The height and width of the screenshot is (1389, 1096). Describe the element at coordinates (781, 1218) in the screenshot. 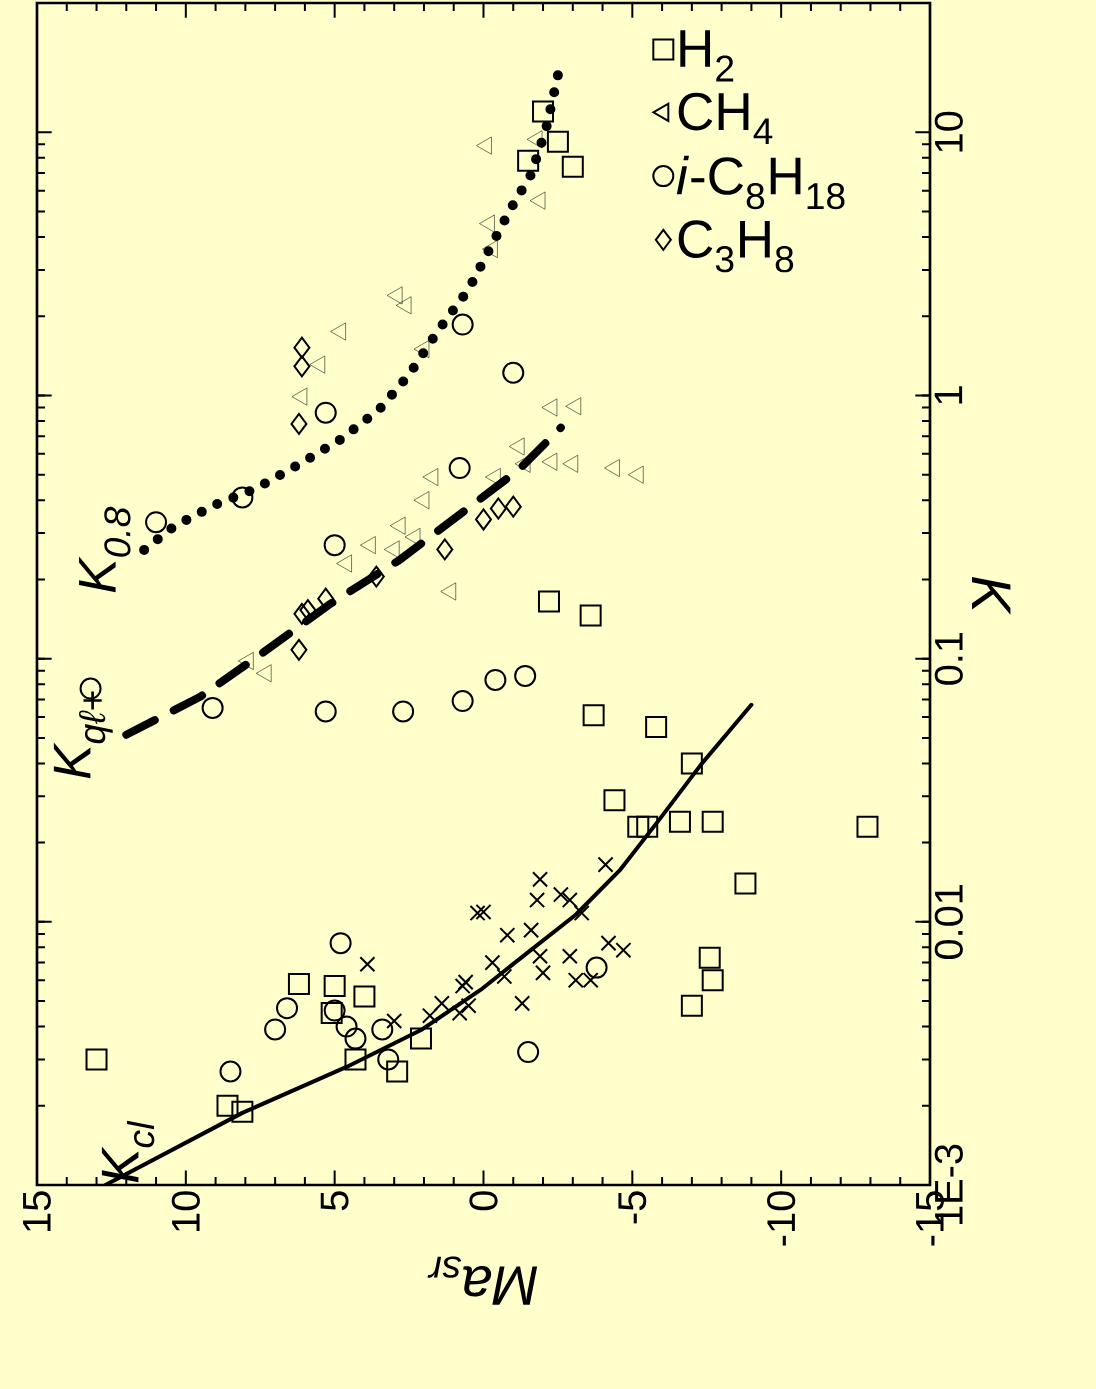

I see `x-tick-label: -10` at that location.